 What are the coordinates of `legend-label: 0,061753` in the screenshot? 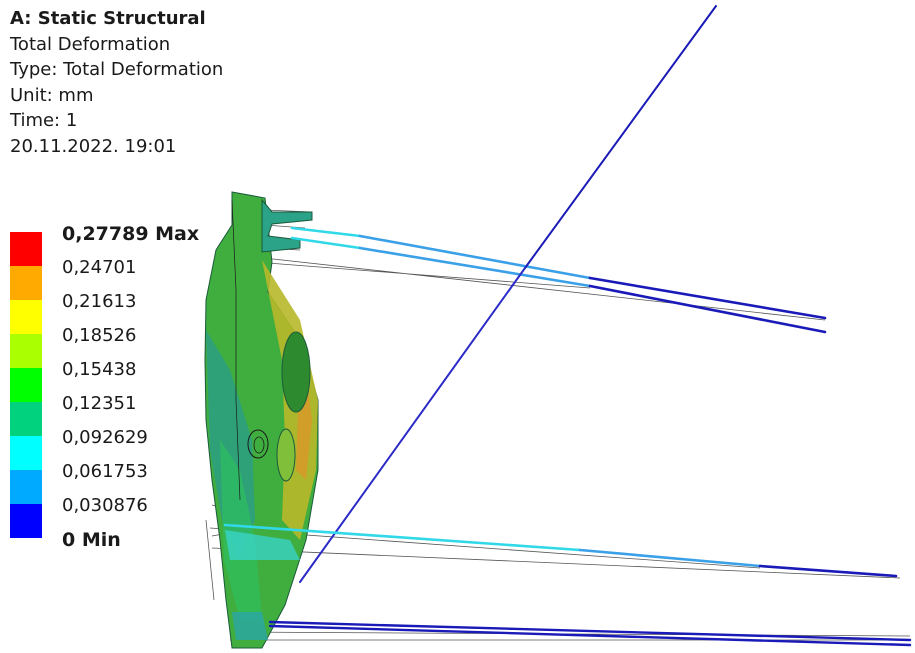 It's located at (105, 471).